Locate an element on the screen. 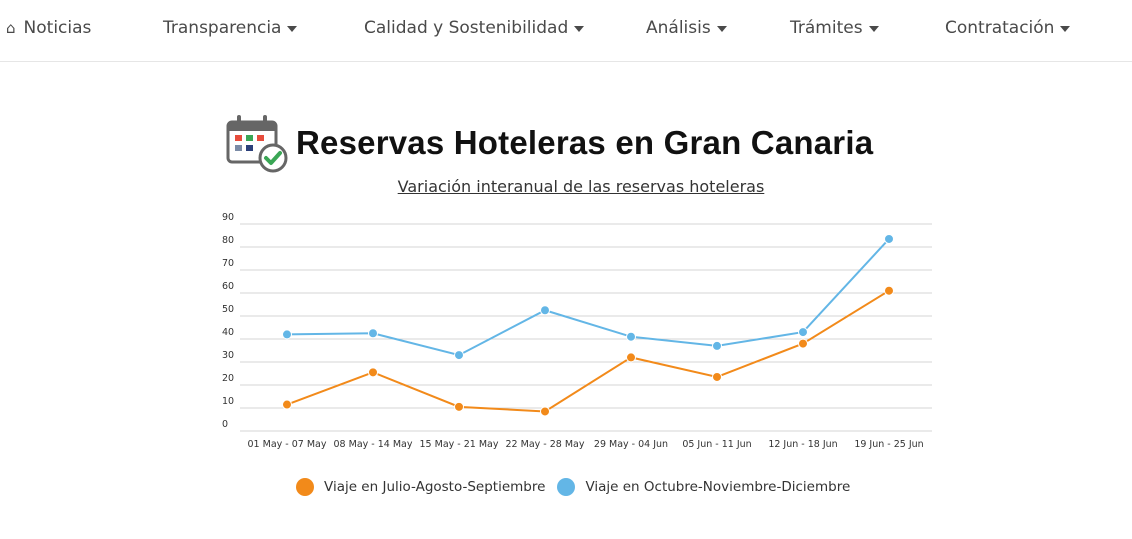  nav-item-noticias: ⌂ Noticias is located at coordinates (48, 28).